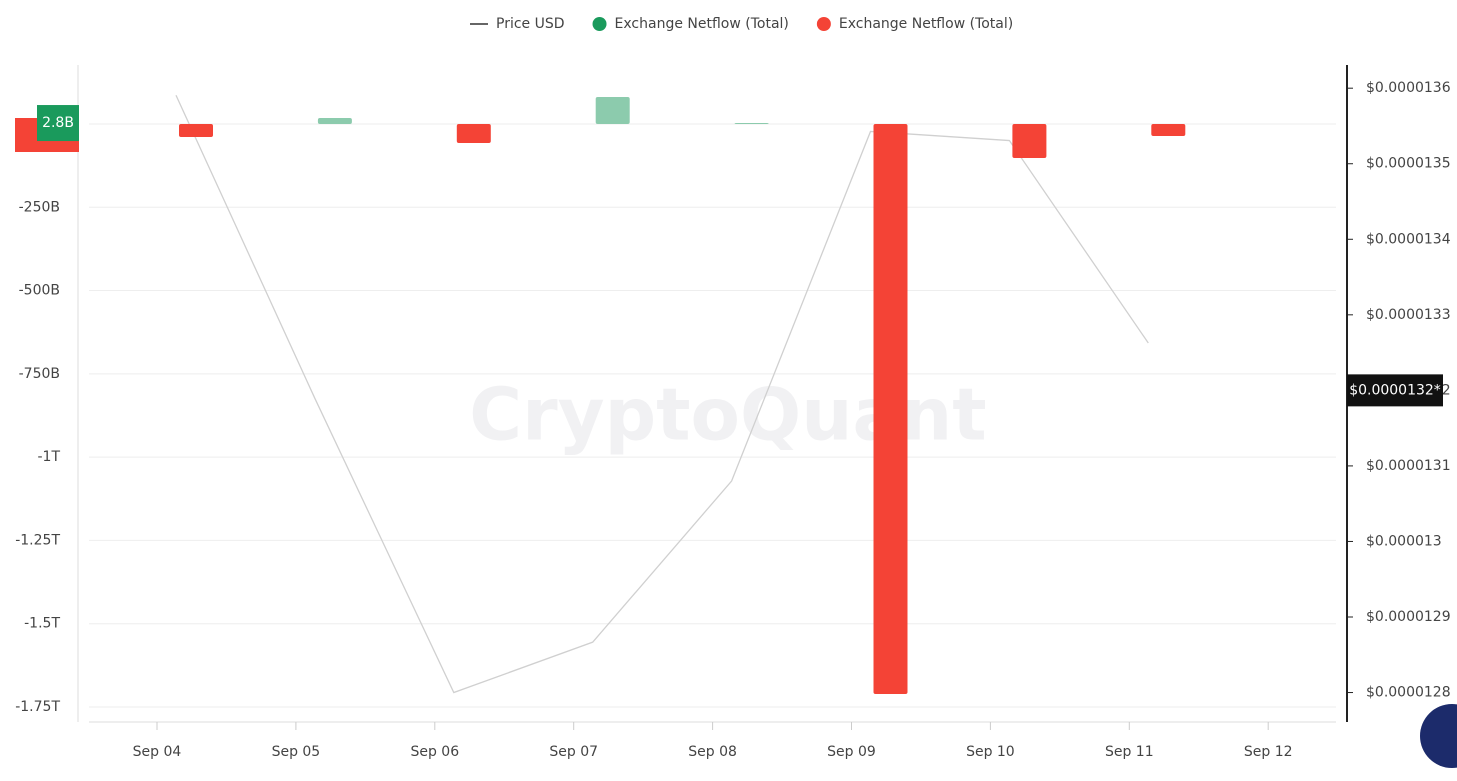 This screenshot has height=781, width=1457. I want to click on netflow-badge-label: 2.8B, so click(58, 123).